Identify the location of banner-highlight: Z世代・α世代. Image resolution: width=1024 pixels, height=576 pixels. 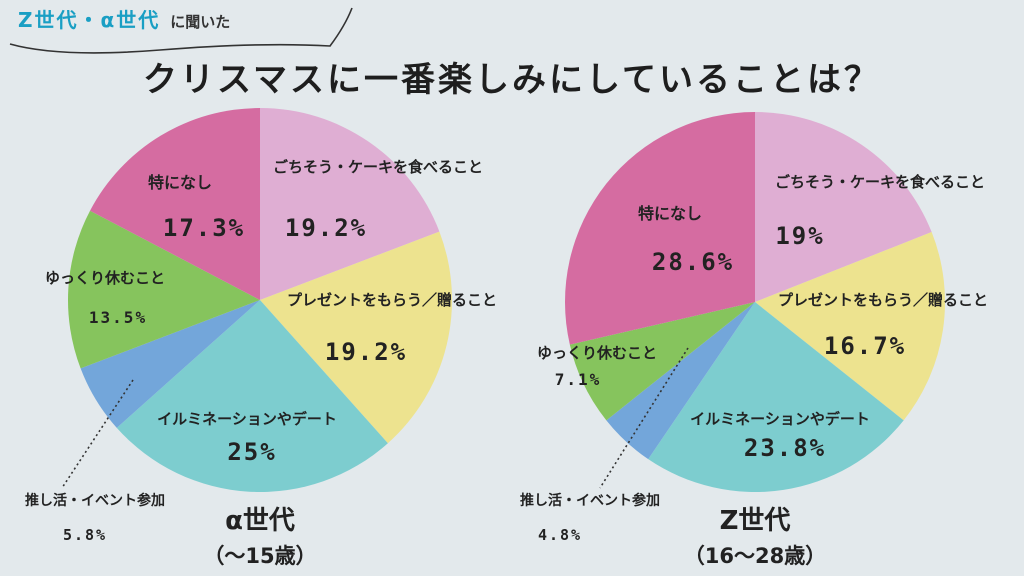
(89, 20).